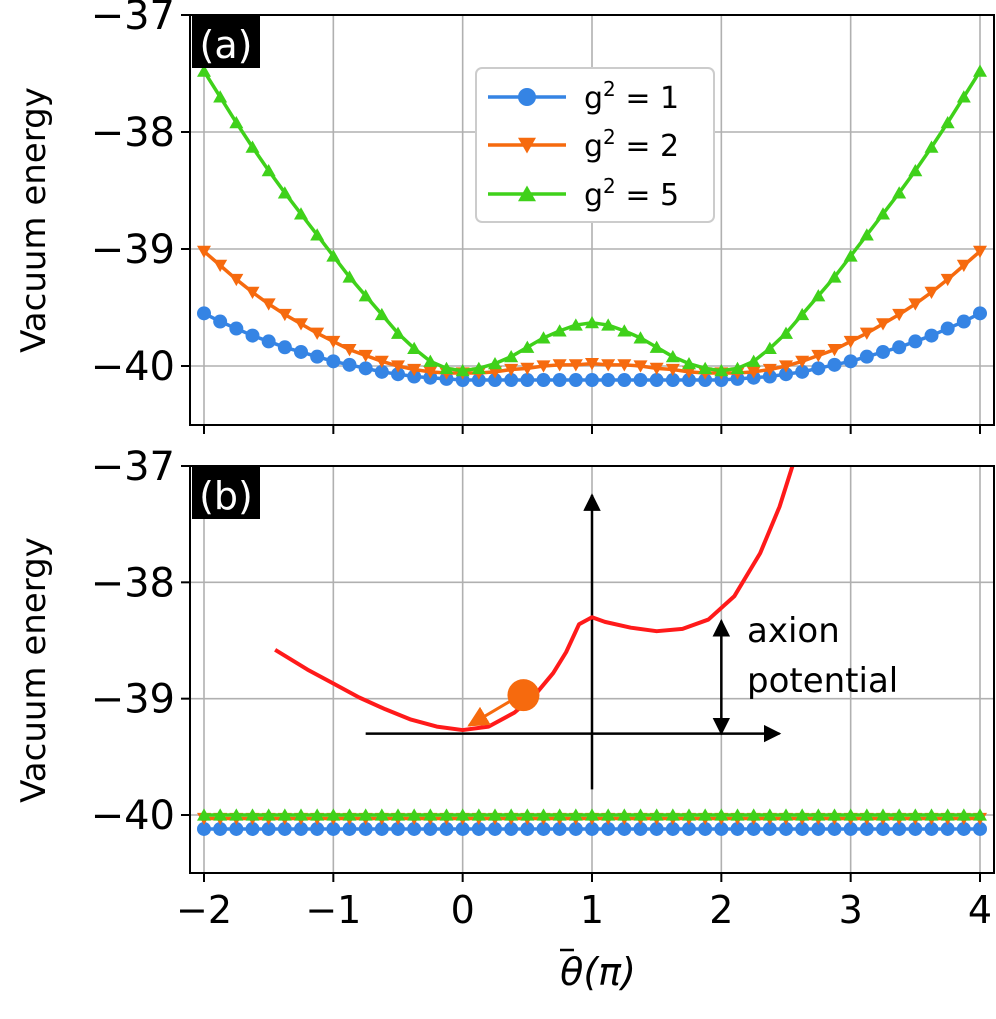 The height and width of the screenshot is (1019, 996). I want to click on legend-box, so click(595, 145).